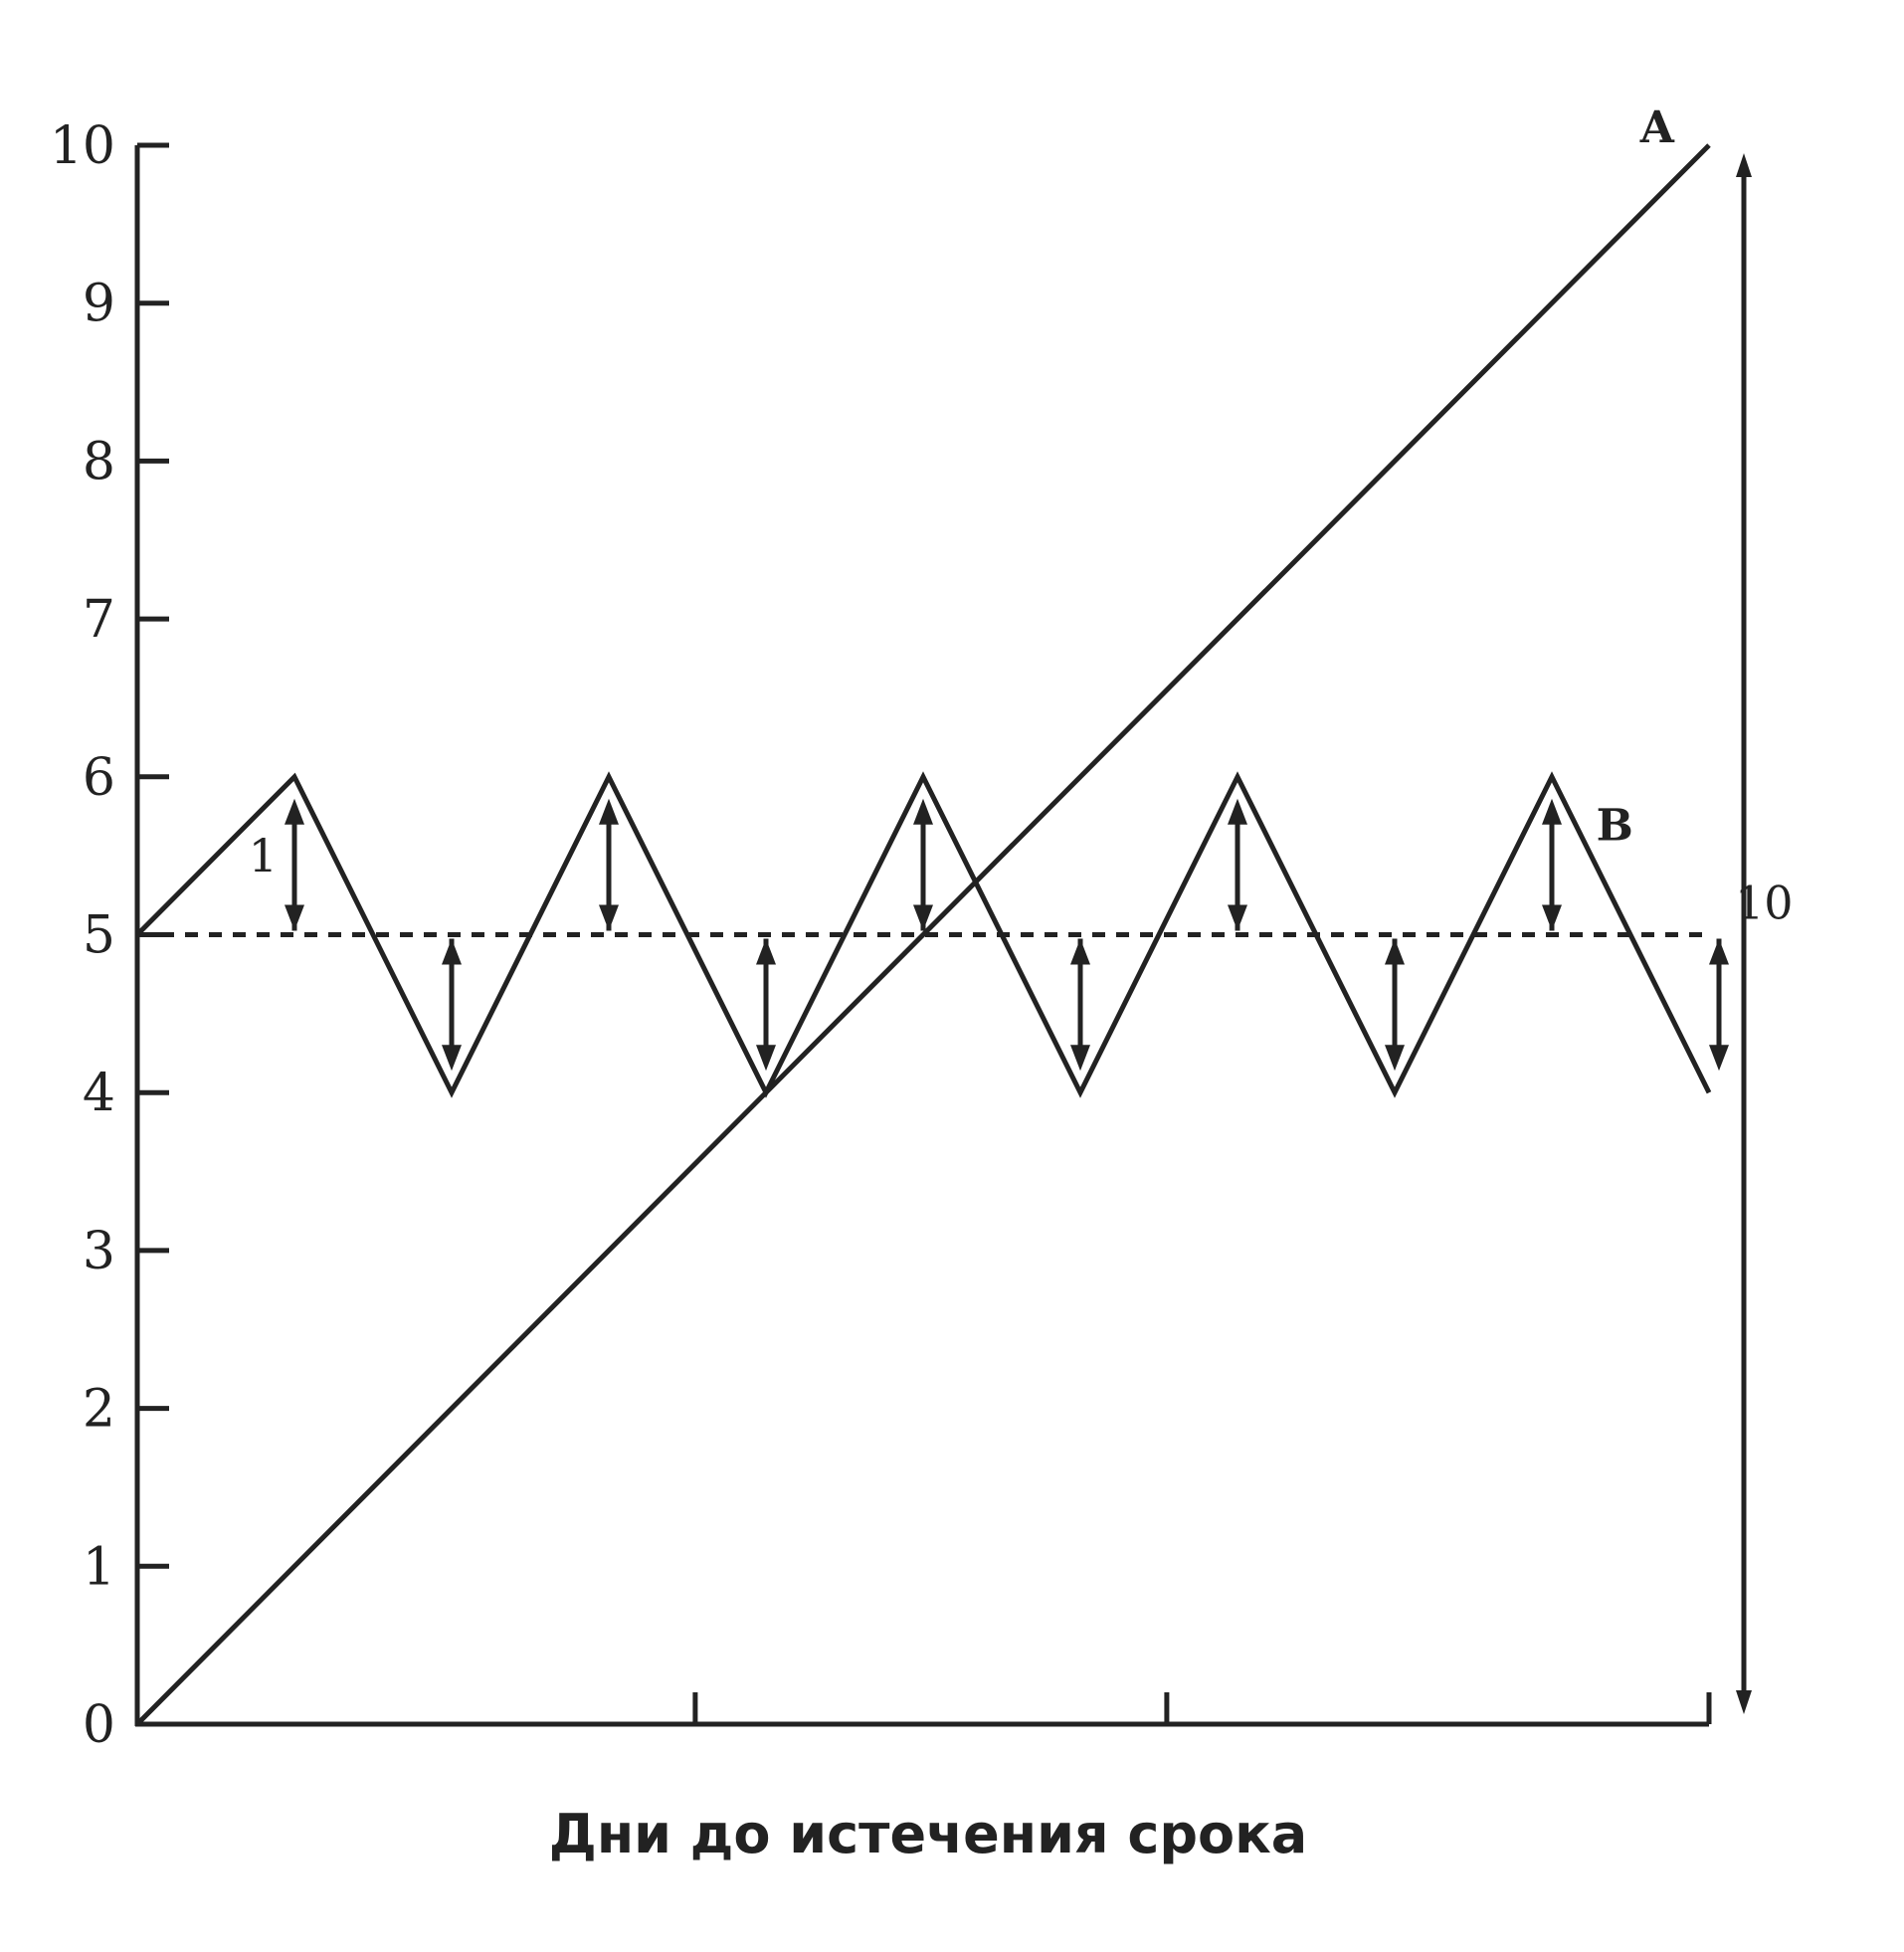  What do you see at coordinates (1764, 903) in the screenshot?
I see `annotation-label: 10` at bounding box center [1764, 903].